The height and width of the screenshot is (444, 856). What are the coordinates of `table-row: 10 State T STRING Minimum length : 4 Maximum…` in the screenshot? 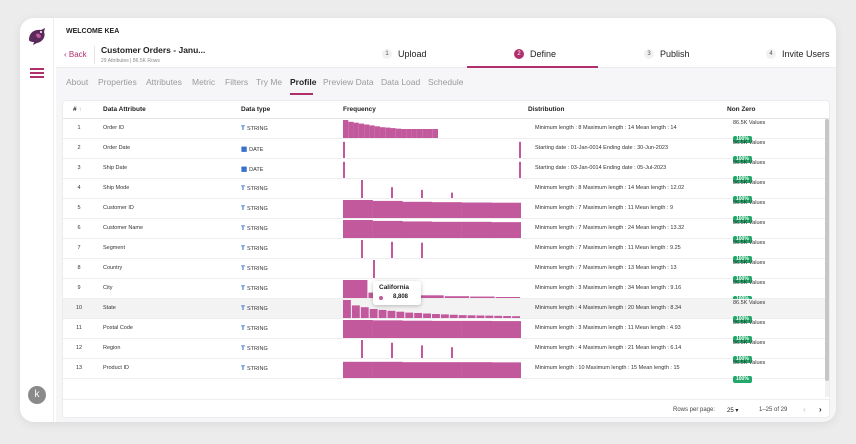 It's located at (446, 311).